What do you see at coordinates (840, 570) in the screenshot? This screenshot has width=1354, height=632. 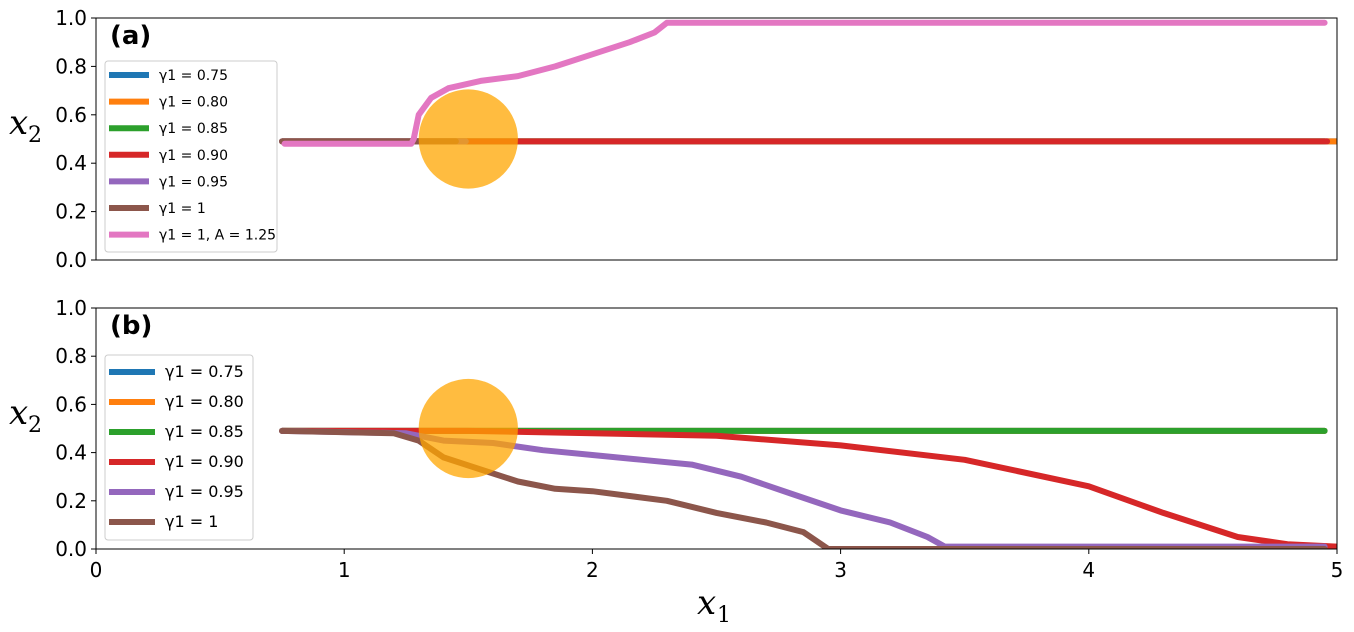 I see `x-tick-label: 3` at bounding box center [840, 570].